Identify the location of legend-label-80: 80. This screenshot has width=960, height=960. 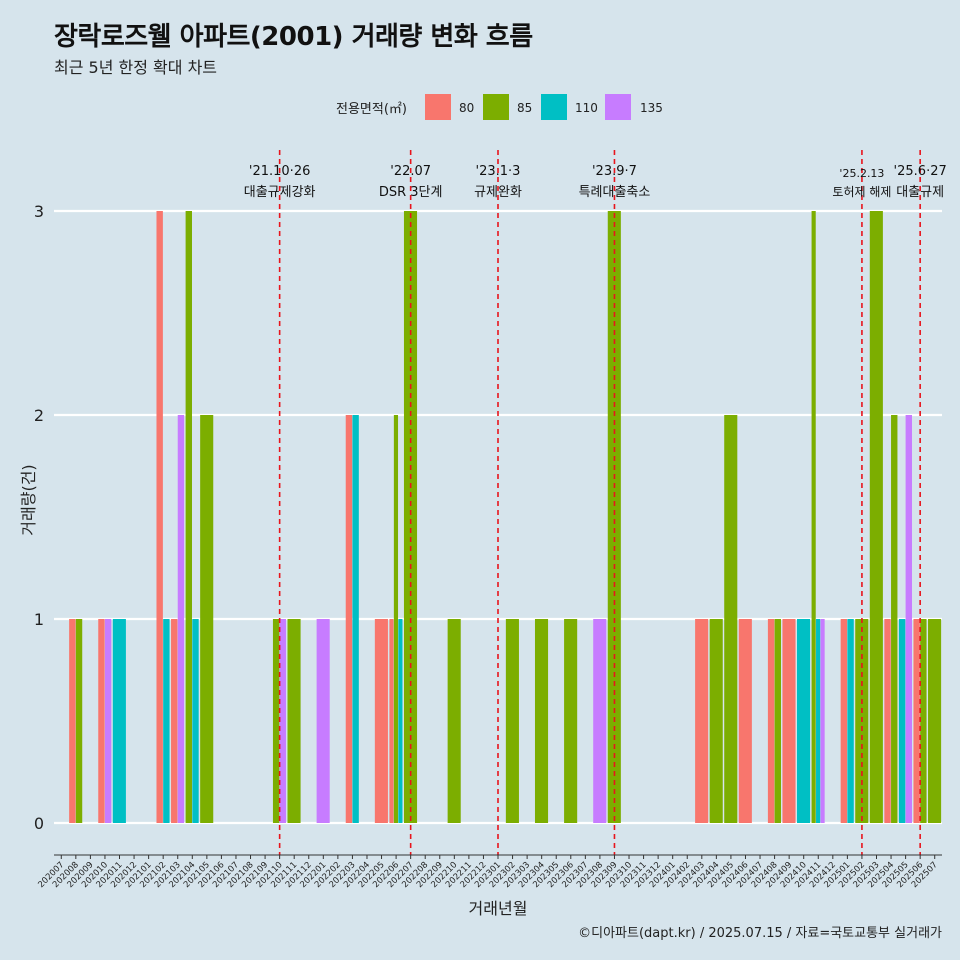
(466, 108).